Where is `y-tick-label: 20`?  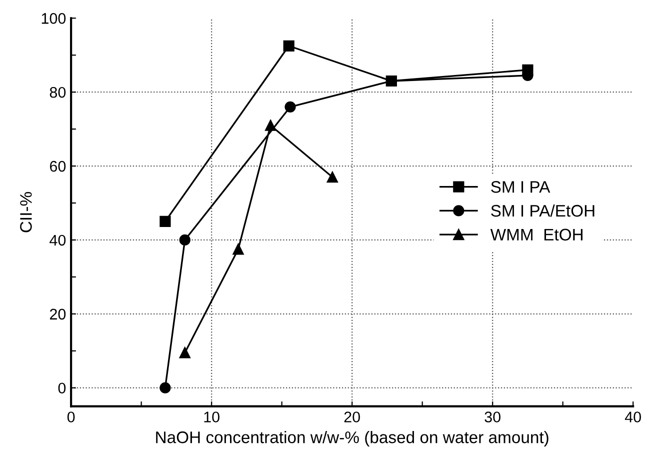
y-tick-label: 20 is located at coordinates (58, 314).